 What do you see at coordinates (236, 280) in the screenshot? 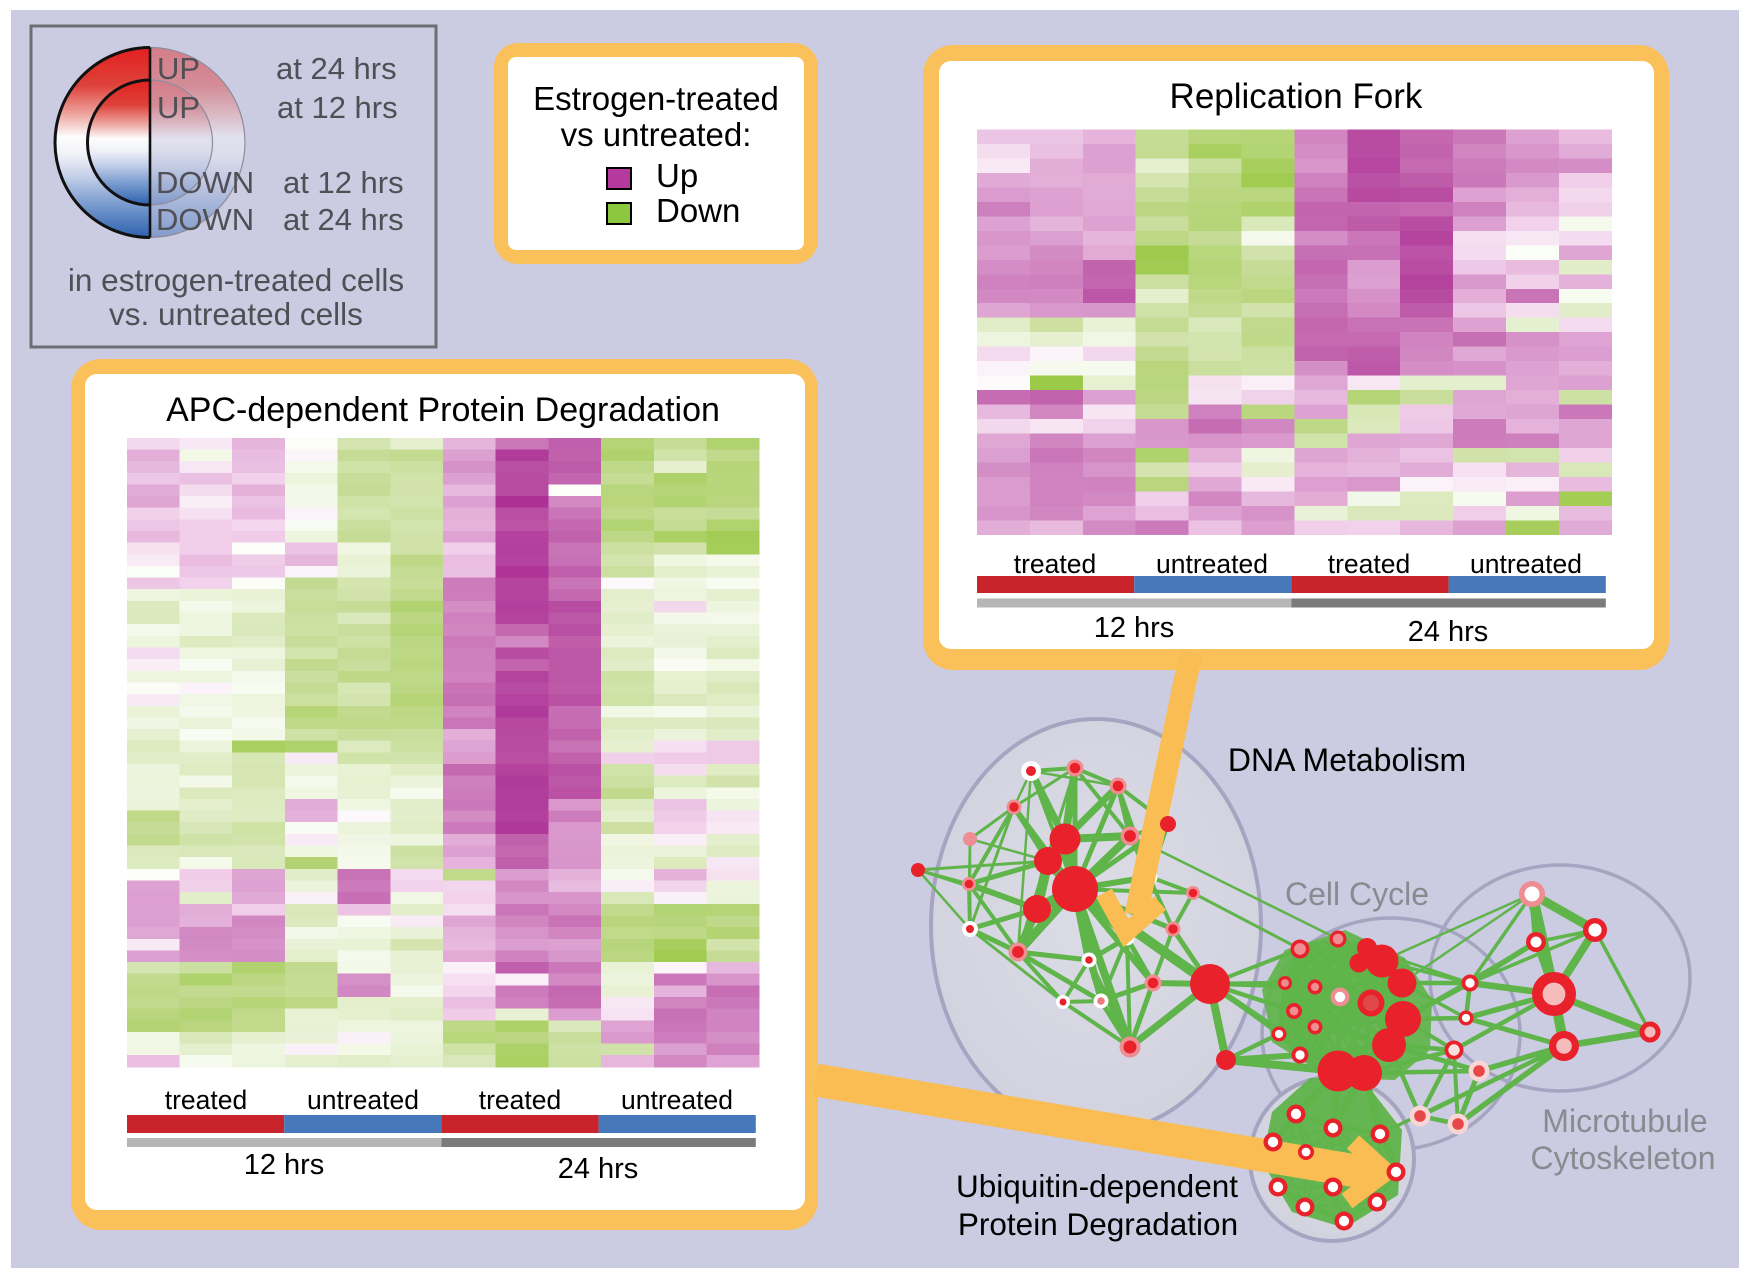
I see `svg-text: in estrogen-treated cells` at bounding box center [236, 280].